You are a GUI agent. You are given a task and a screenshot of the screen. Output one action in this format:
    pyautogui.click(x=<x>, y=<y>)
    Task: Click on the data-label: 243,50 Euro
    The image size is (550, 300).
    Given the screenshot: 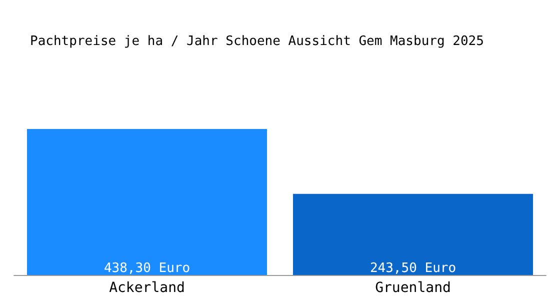 What is the action you would take?
    pyautogui.click(x=413, y=268)
    